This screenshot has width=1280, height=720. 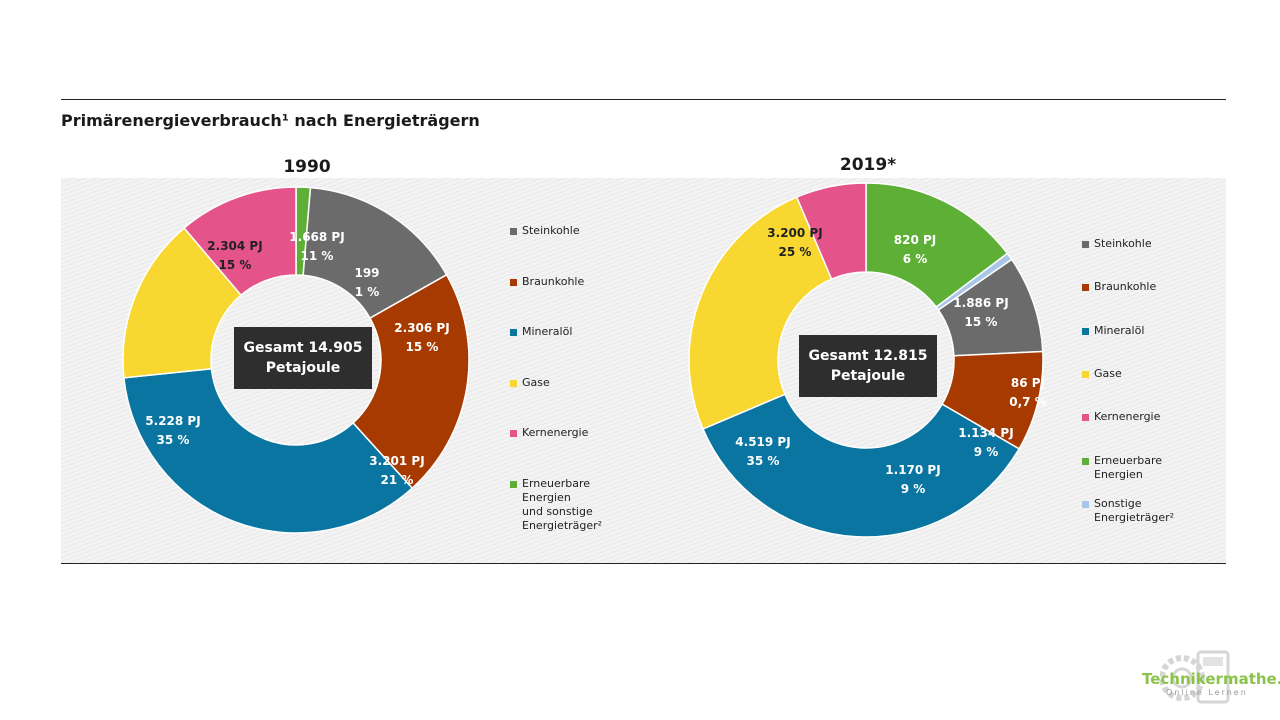 What do you see at coordinates (1027, 402) in the screenshot?
I see `slice-percent-label-sonstige: 0,7 %` at bounding box center [1027, 402].